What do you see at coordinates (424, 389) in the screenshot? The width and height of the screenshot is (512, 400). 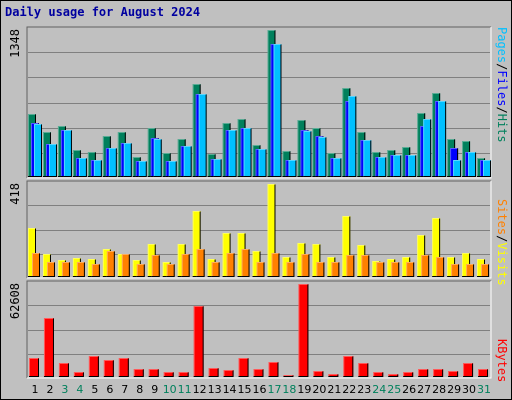 I see `day-label: 27` at bounding box center [424, 389].